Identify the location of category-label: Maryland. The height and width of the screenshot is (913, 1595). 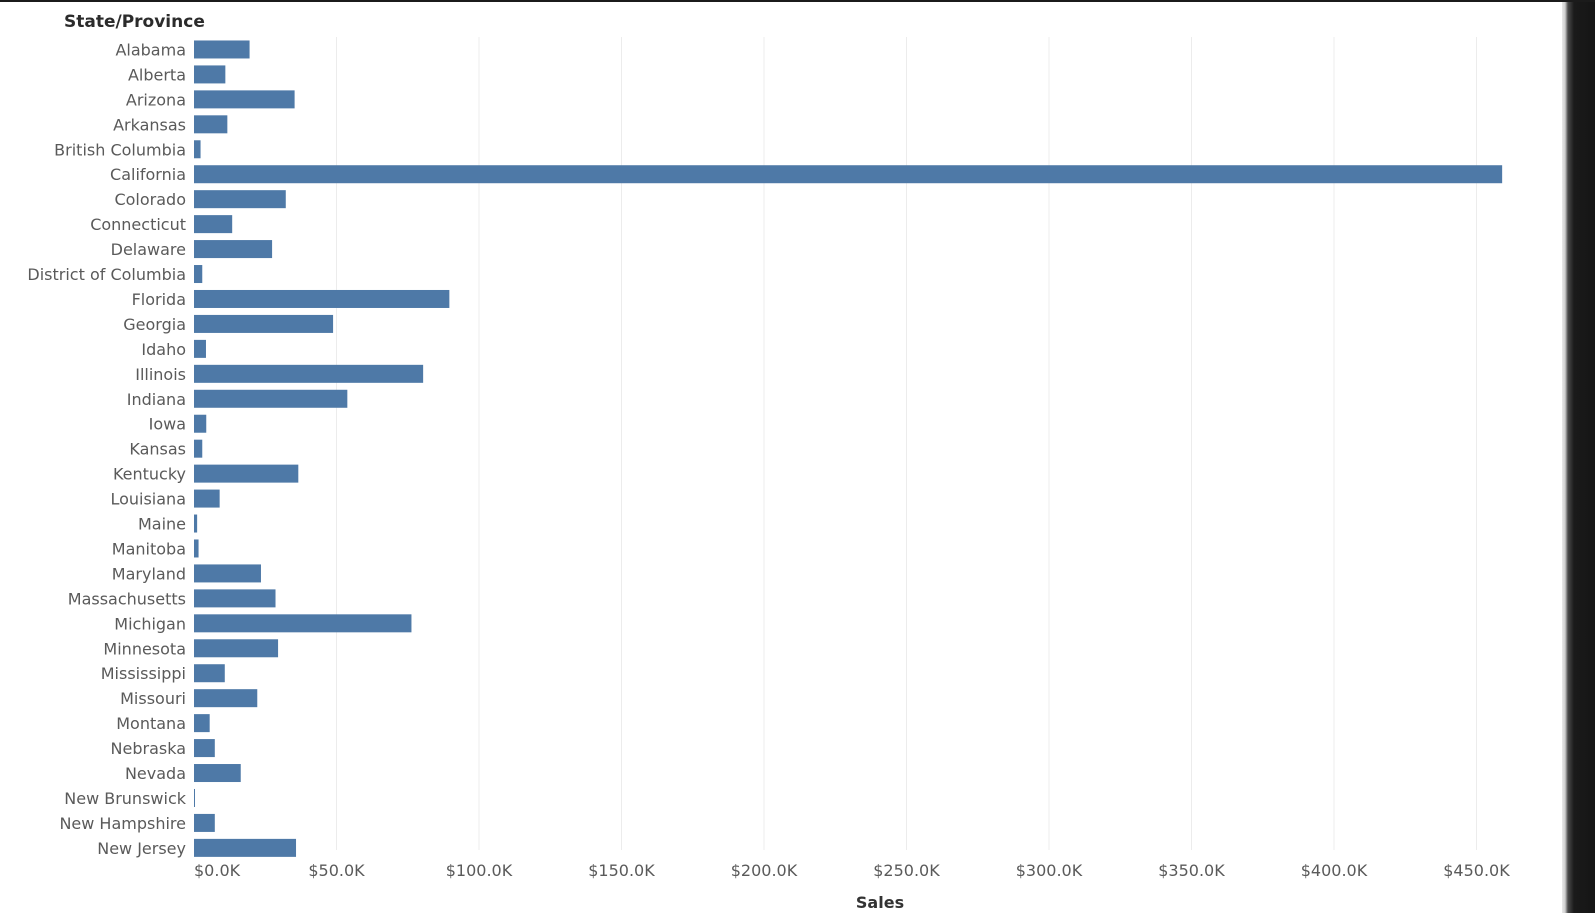
(149, 573).